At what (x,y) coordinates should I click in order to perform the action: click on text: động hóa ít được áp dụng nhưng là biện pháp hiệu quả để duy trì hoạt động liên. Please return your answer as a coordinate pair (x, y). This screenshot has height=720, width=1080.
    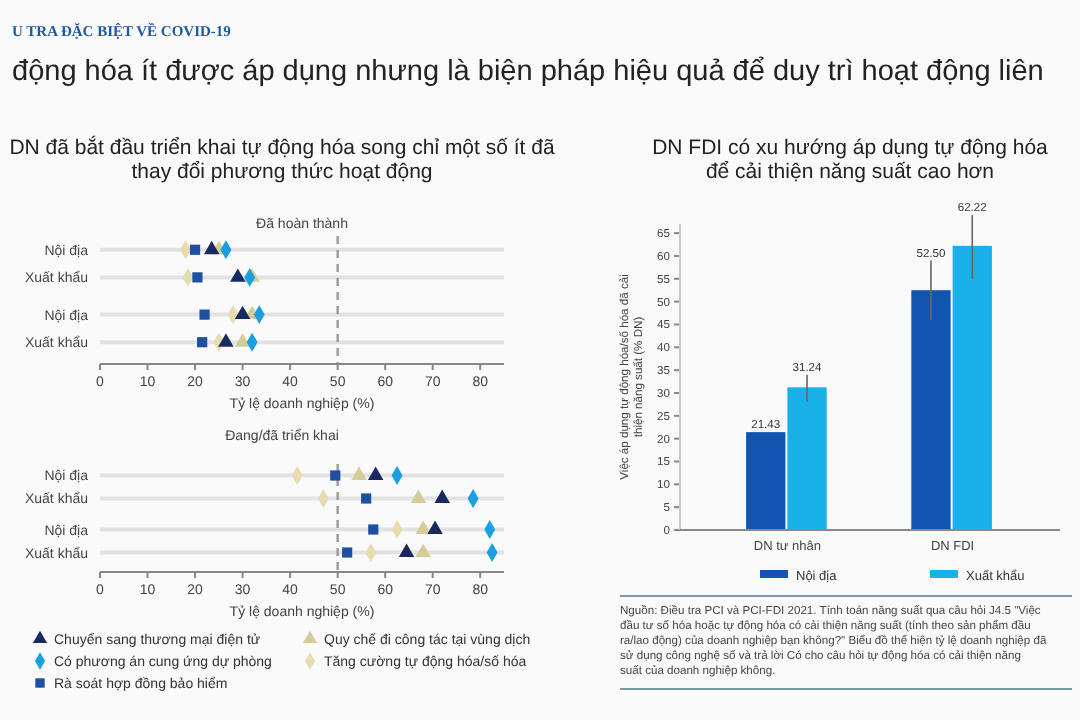
    Looking at the image, I should click on (528, 72).